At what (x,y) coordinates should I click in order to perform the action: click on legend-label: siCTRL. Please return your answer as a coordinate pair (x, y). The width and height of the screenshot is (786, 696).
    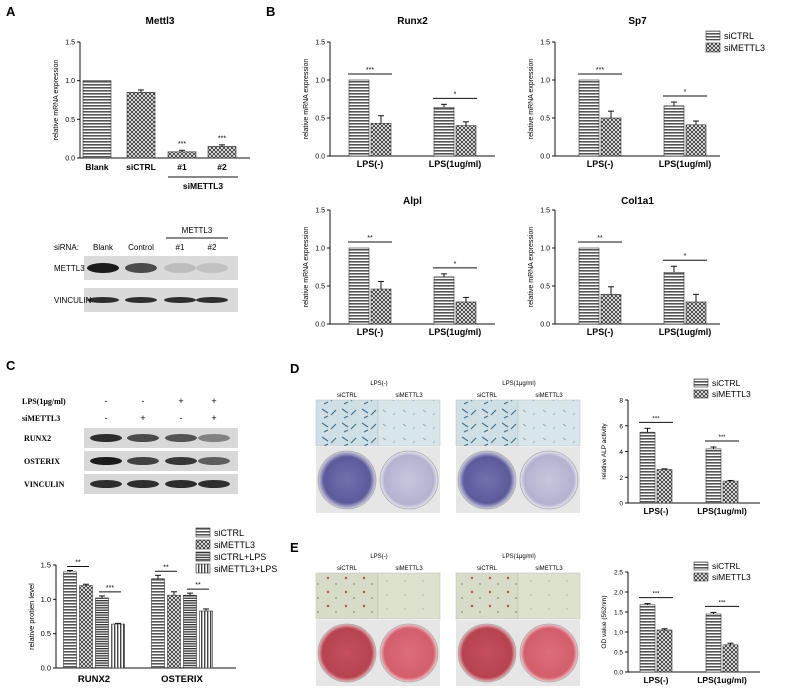
    Looking at the image, I should click on (726, 383).